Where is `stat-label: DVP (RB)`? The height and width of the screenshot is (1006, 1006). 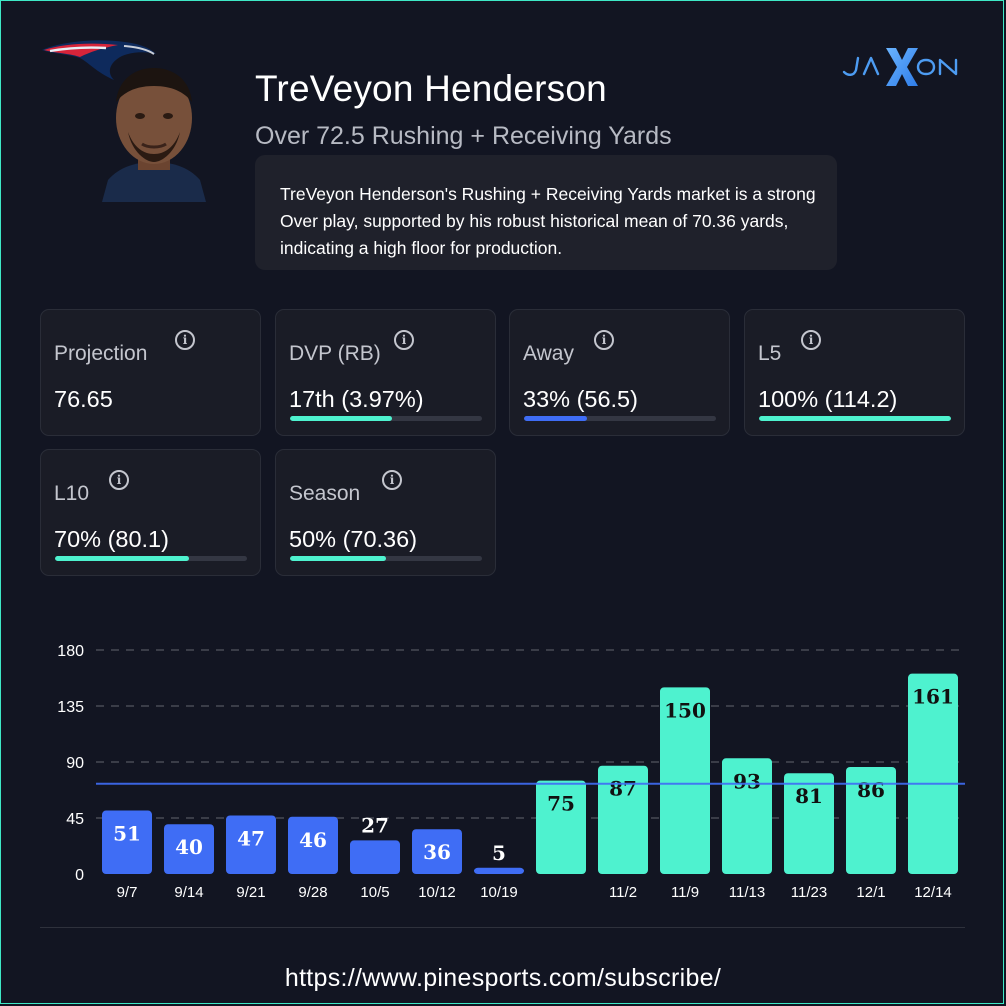
stat-label: DVP (RB) is located at coordinates (335, 353).